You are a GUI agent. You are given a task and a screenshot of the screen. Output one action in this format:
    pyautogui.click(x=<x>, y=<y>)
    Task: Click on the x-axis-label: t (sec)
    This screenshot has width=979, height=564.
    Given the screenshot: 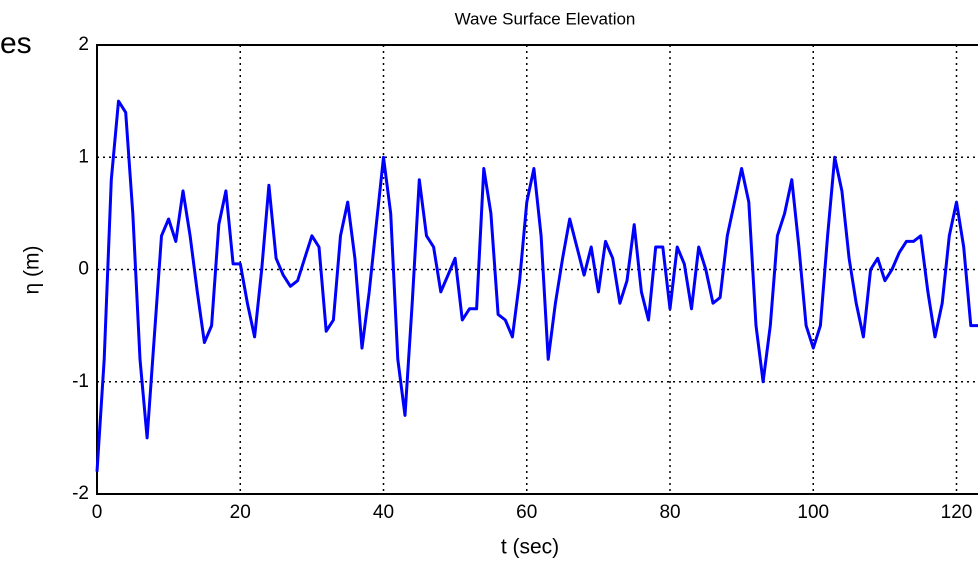 What is the action you would take?
    pyautogui.click(x=530, y=547)
    